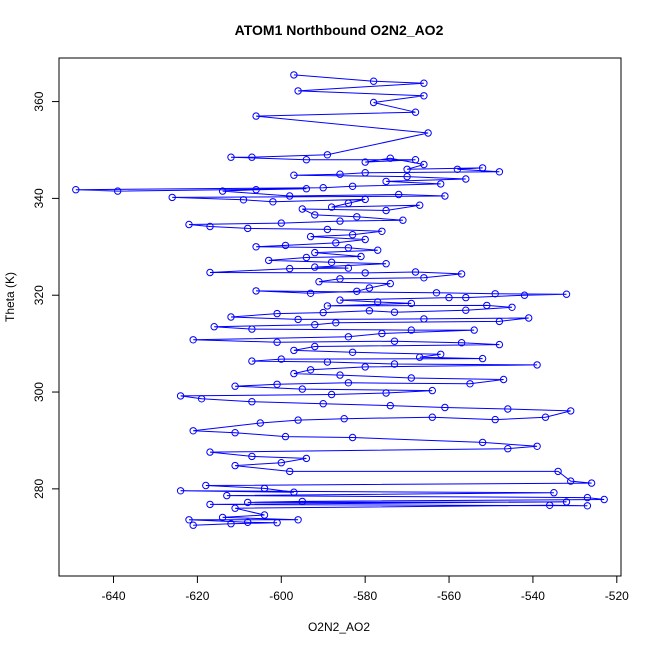 The height and width of the screenshot is (655, 650). I want to click on y-tick-label: 340, so click(39, 198).